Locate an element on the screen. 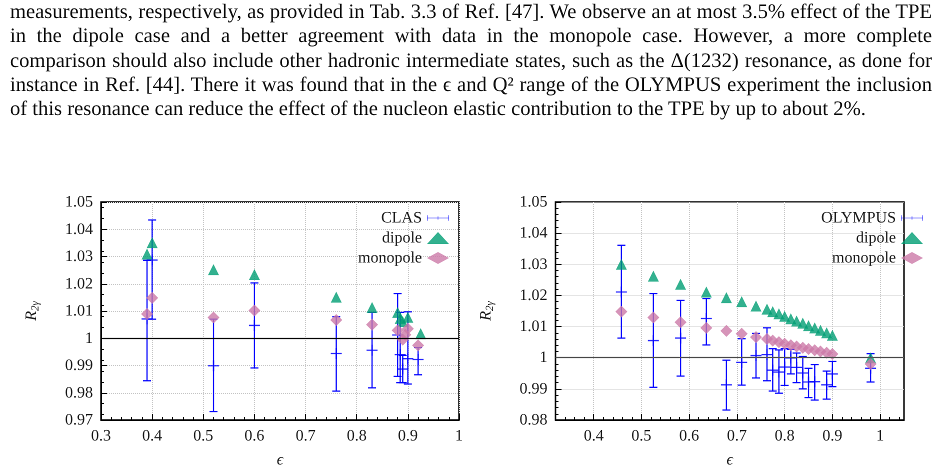 This screenshot has width=944, height=473. x-tick-label: 0.3 is located at coordinates (101, 436).